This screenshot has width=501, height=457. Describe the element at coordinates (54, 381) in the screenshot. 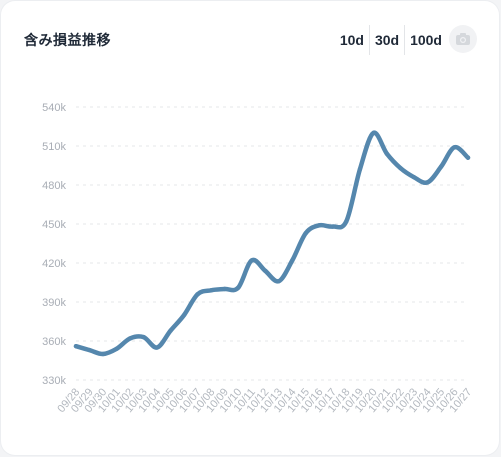

I see `y-tick-label: 330k` at that location.